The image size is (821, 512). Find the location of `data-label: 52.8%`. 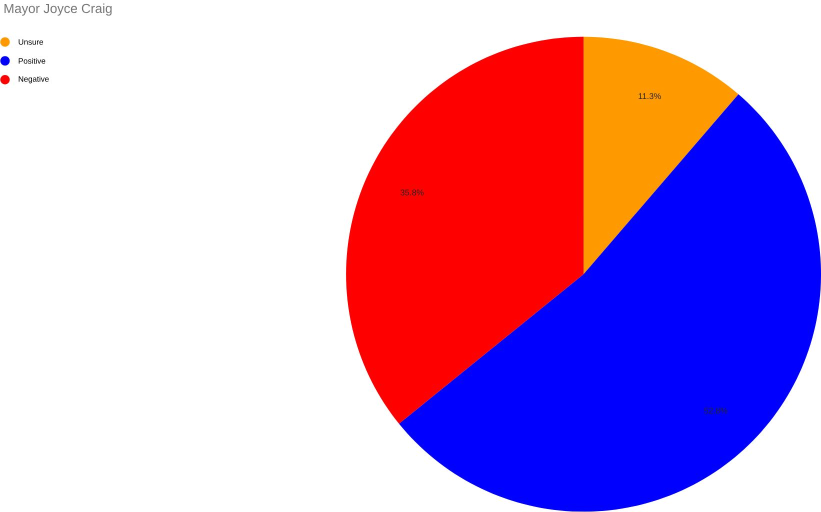

data-label: 52.8% is located at coordinates (716, 411).